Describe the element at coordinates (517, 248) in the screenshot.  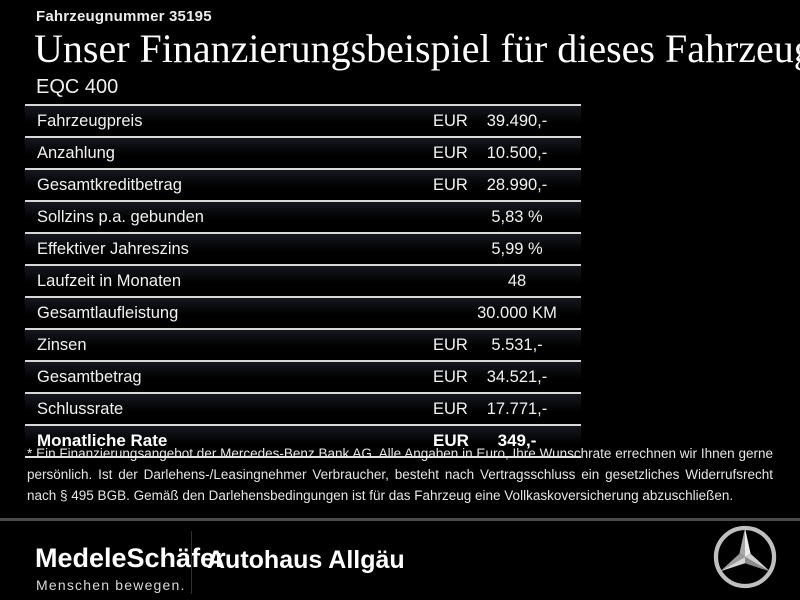
I see `row-value: 5,99 %` at that location.